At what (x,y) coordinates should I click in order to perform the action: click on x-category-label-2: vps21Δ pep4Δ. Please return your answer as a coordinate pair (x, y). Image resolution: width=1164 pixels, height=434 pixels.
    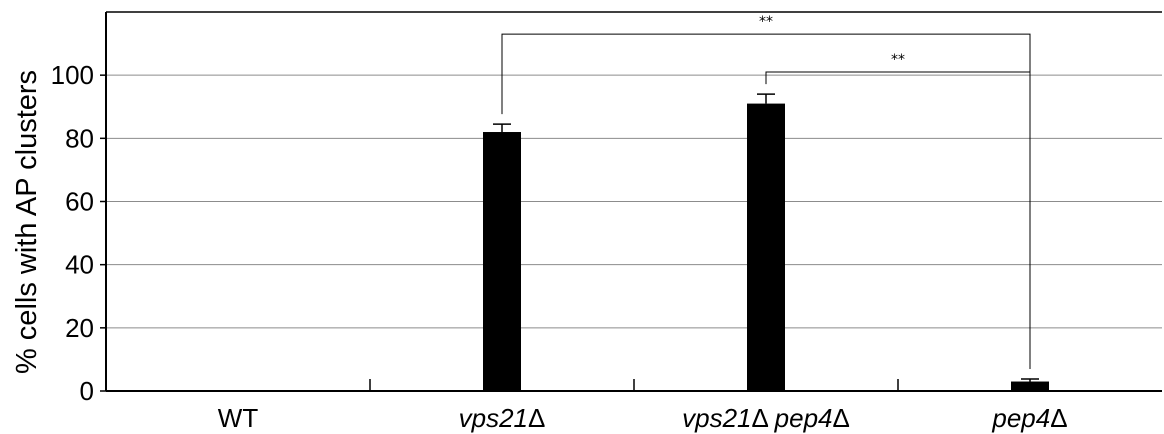
    Looking at the image, I should click on (766, 418).